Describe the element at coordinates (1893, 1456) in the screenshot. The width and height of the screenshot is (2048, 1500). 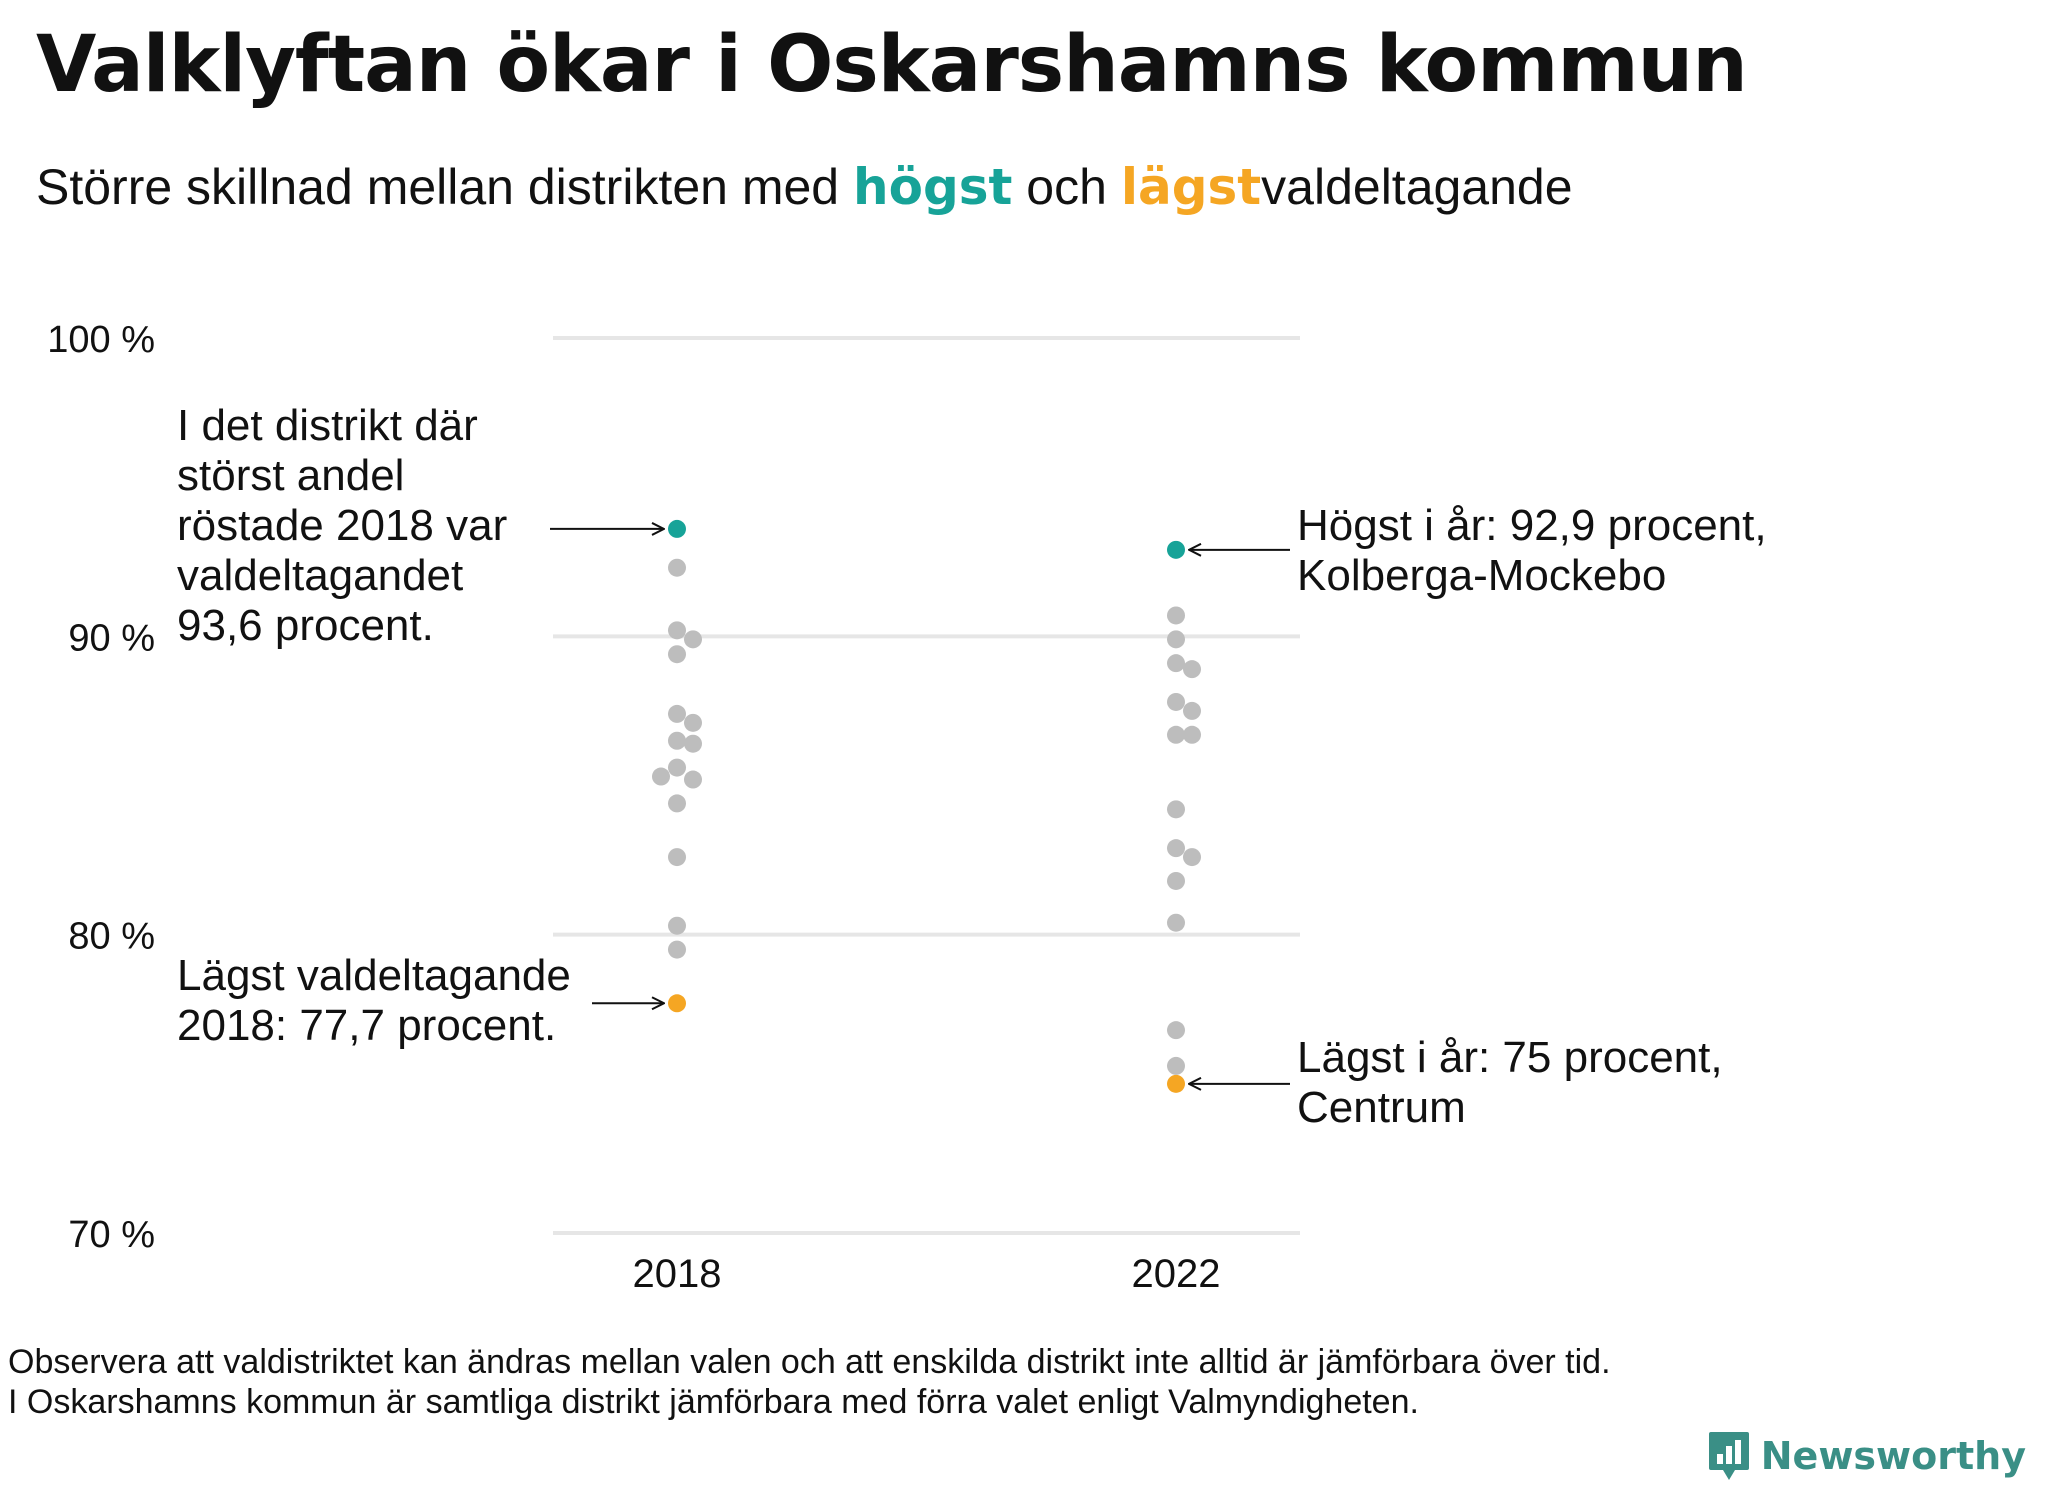
I see `brand-name: Newsworthy` at that location.